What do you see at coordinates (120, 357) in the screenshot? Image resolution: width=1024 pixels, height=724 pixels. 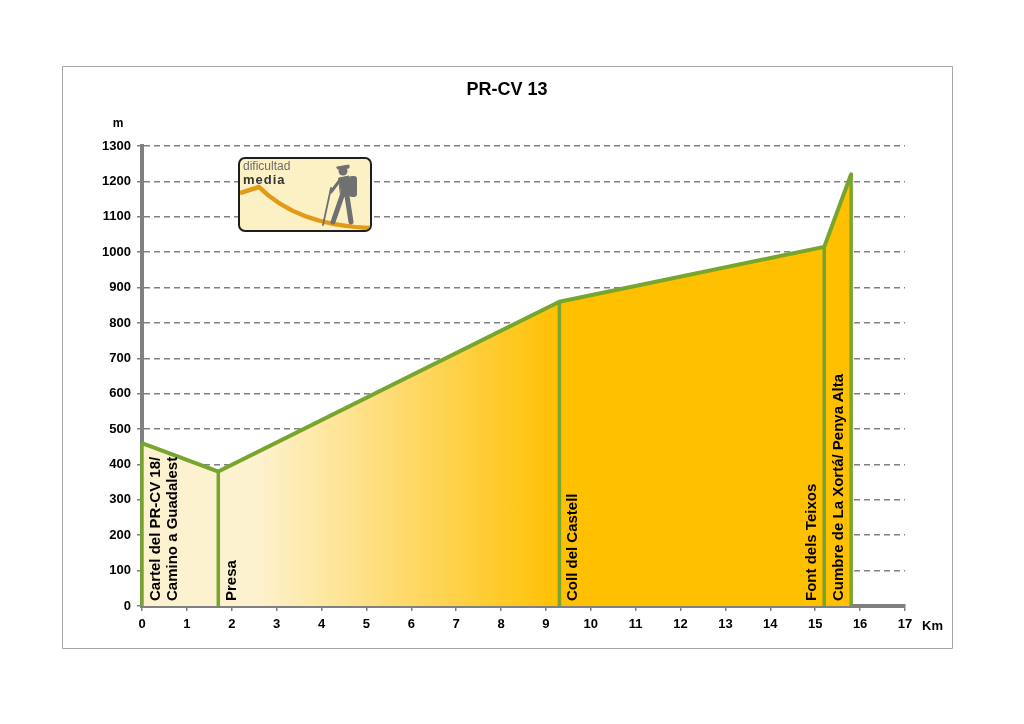 I see `y-tick-label: 700` at bounding box center [120, 357].